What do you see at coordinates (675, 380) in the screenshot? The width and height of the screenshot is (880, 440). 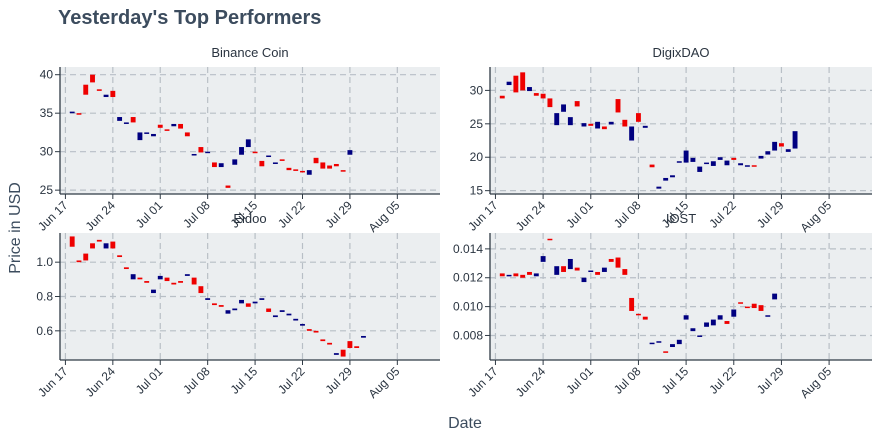 I see `x-tick-label: Jul 15` at bounding box center [675, 380].